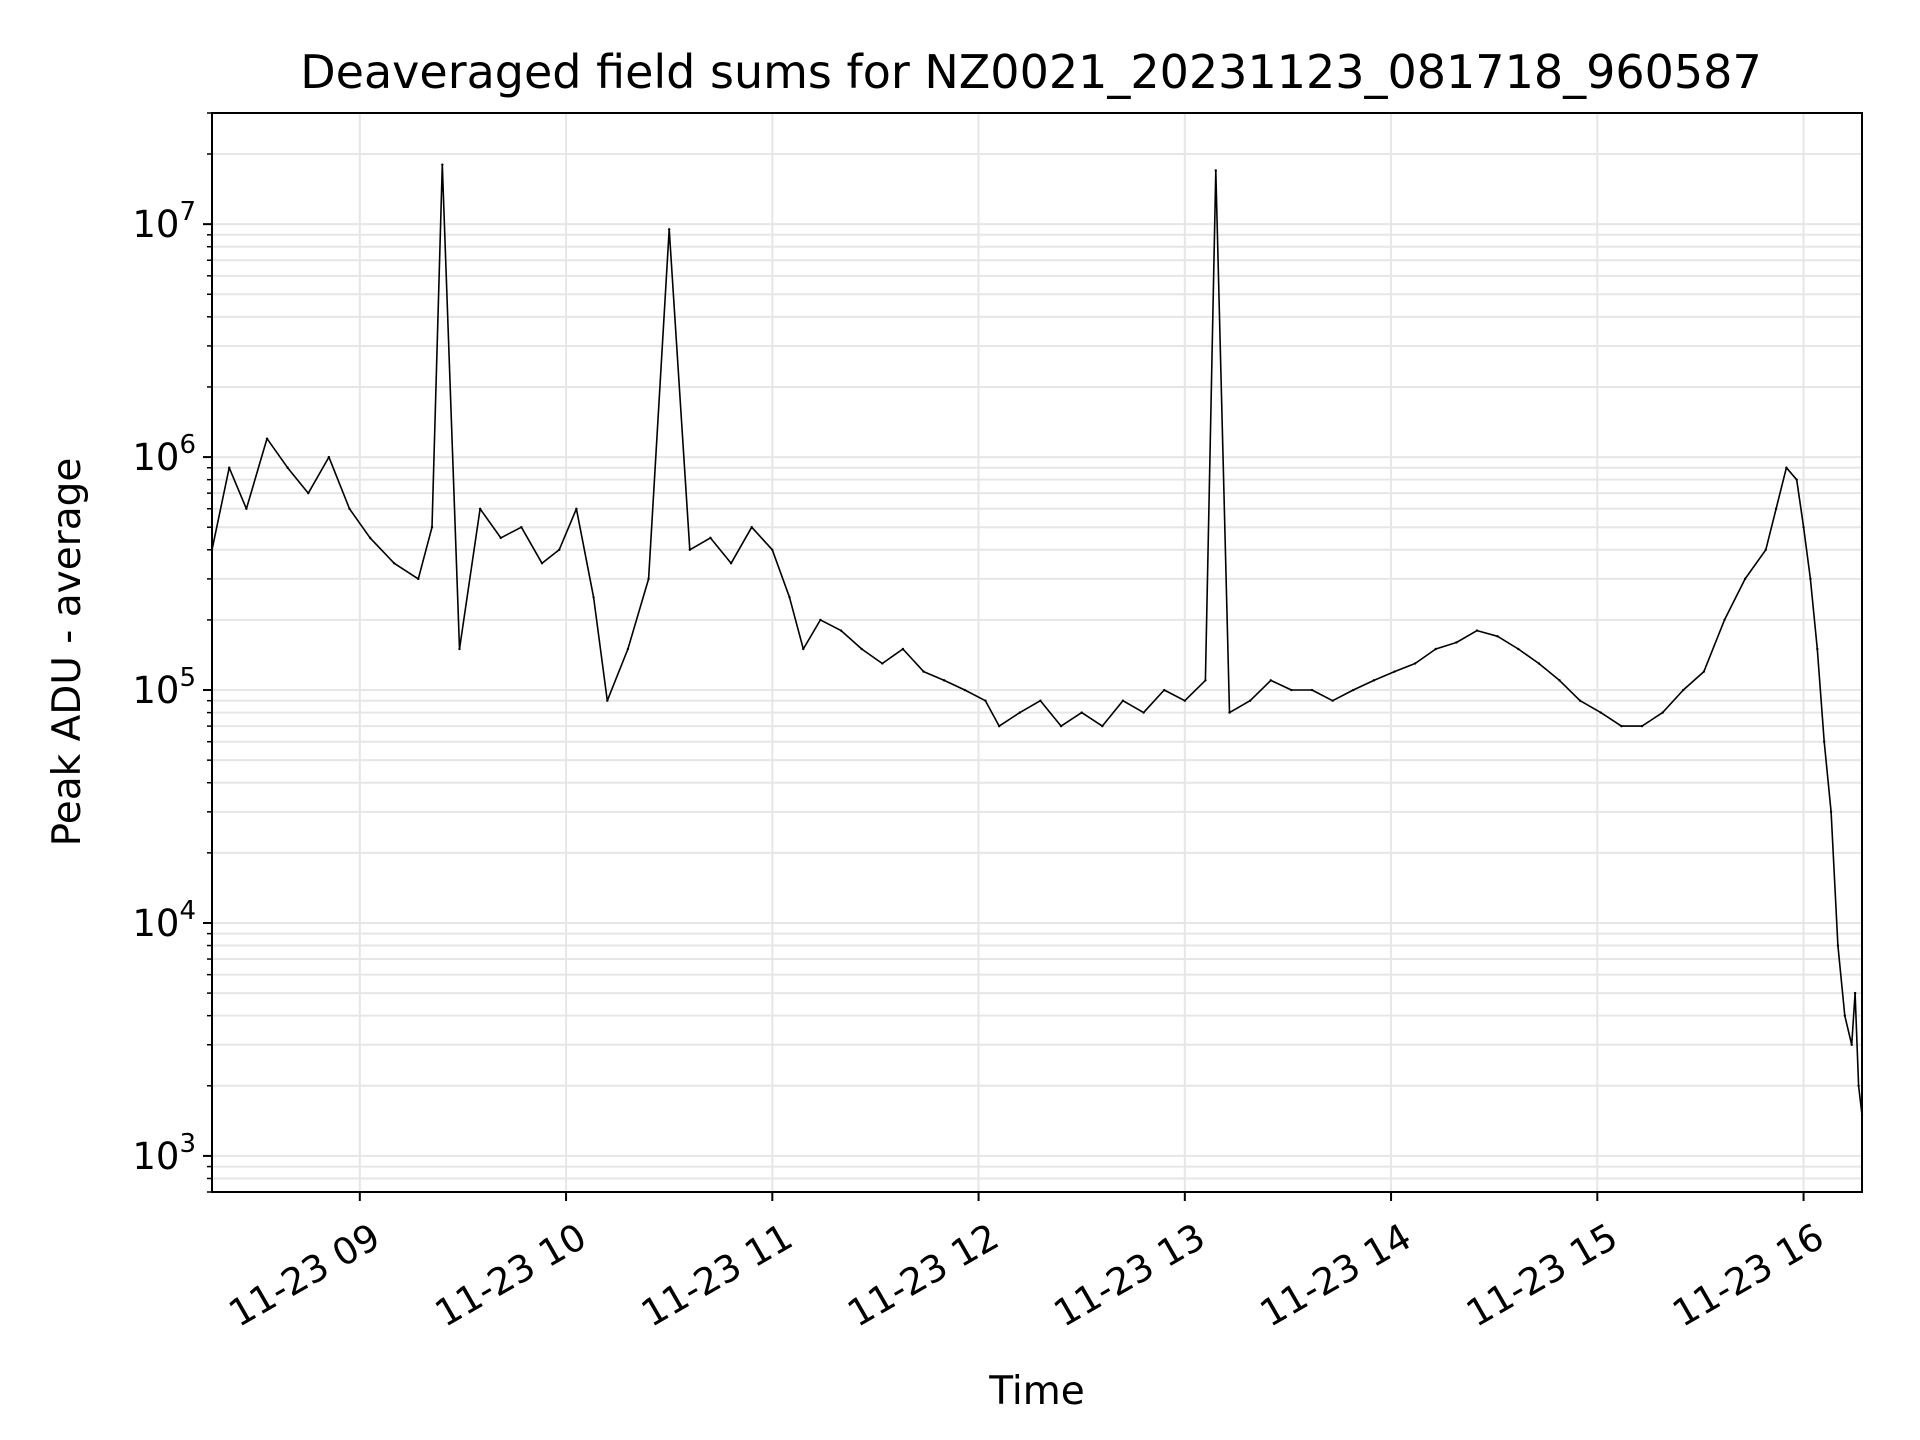  Describe the element at coordinates (1036, 1391) in the screenshot. I see `x-axis-label: Time` at that location.